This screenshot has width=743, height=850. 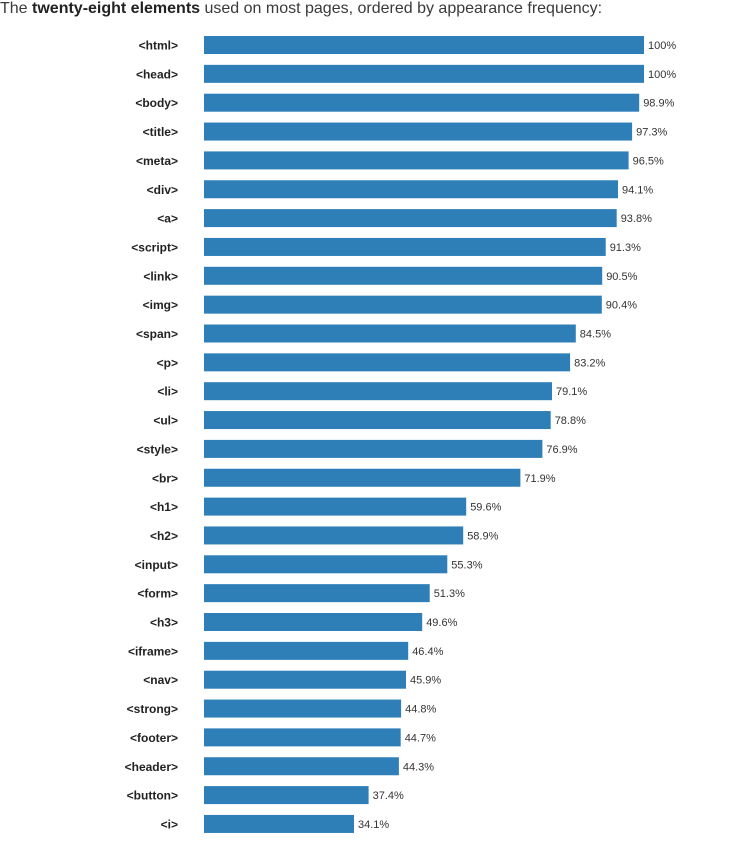 I want to click on category-label: <a>, so click(x=167, y=219).